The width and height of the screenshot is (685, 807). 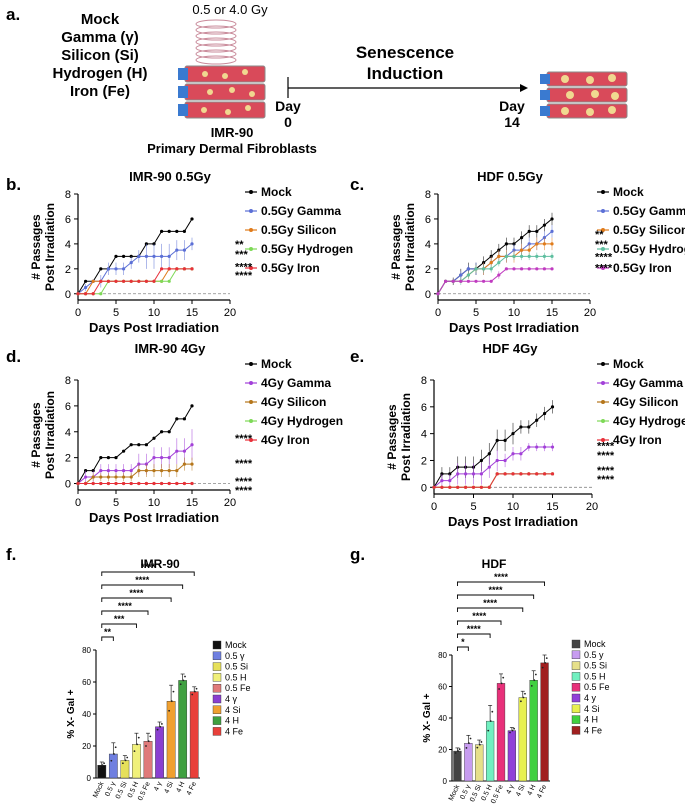 I want to click on panel-label: f., so click(x=11, y=554).